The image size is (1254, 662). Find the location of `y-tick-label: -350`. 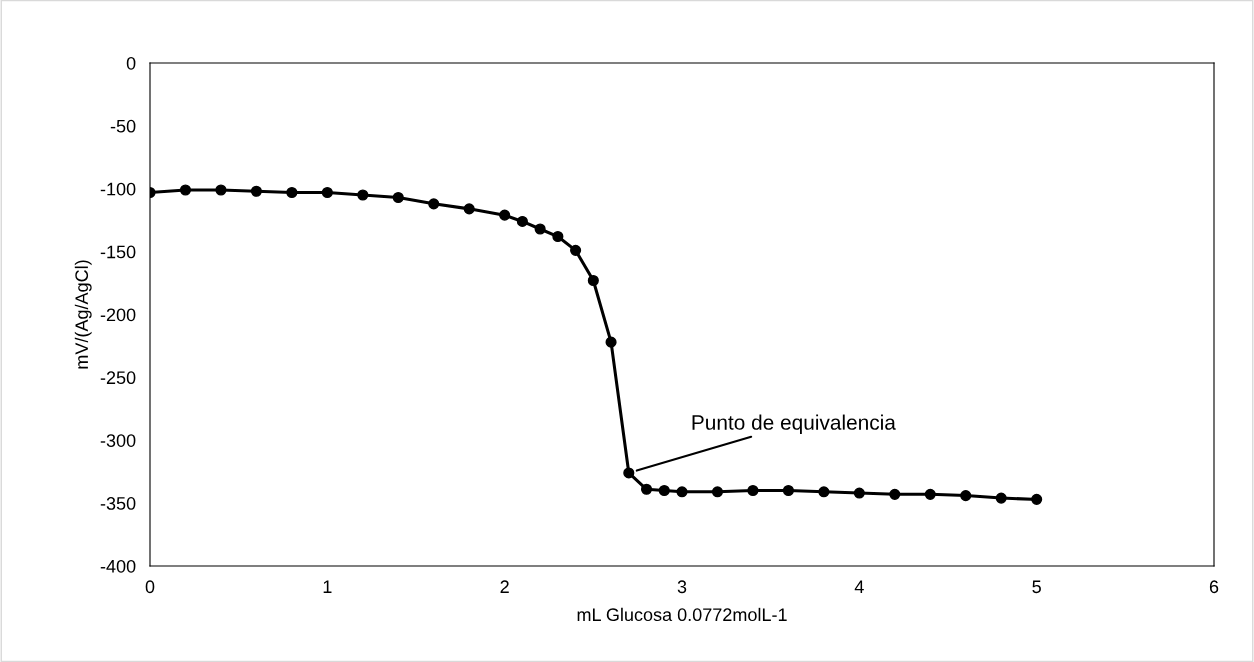

y-tick-label: -350 is located at coordinates (118, 503).